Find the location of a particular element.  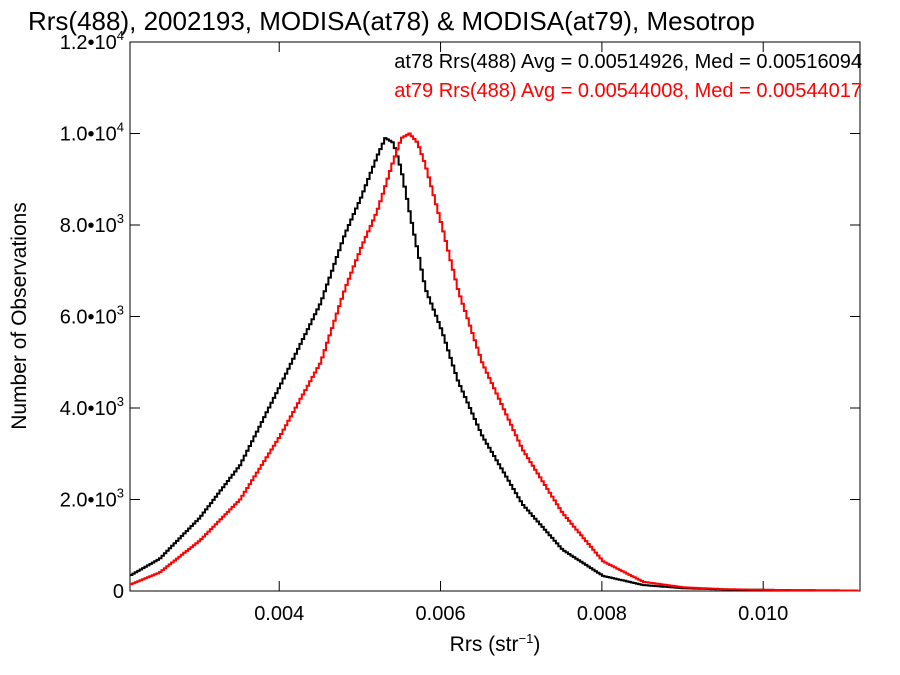

y-axis-label: Number of Observations is located at coordinates (19, 316).